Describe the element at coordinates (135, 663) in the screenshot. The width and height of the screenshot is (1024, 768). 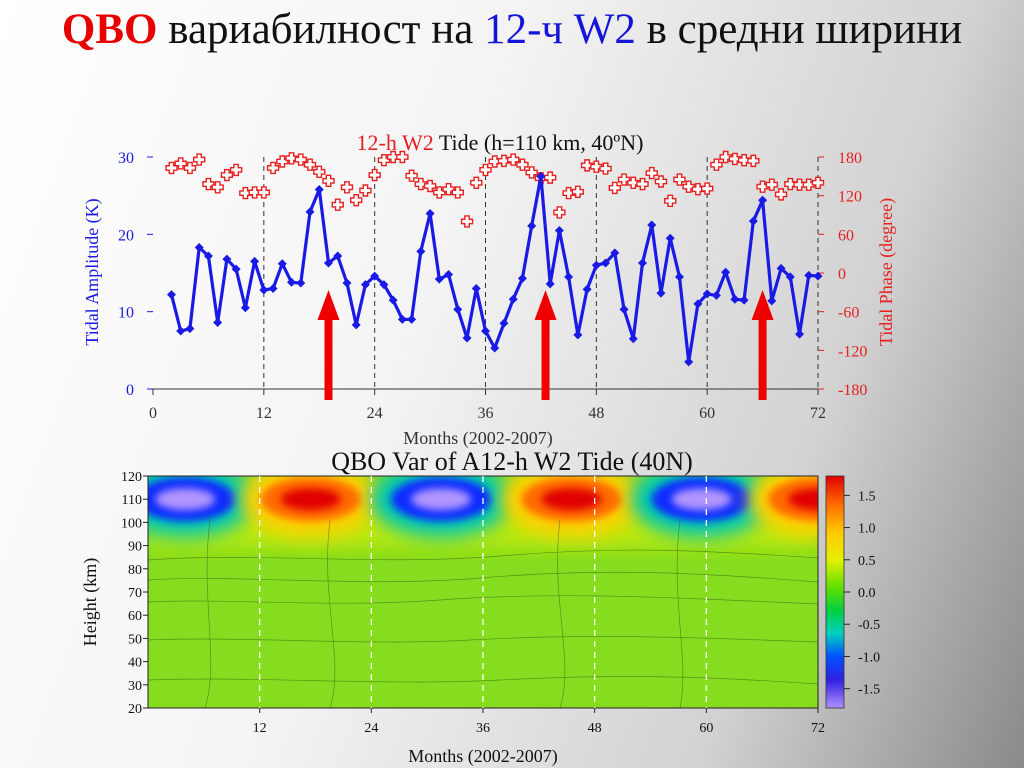
I see `heatmap-y-tick-label: 40` at that location.